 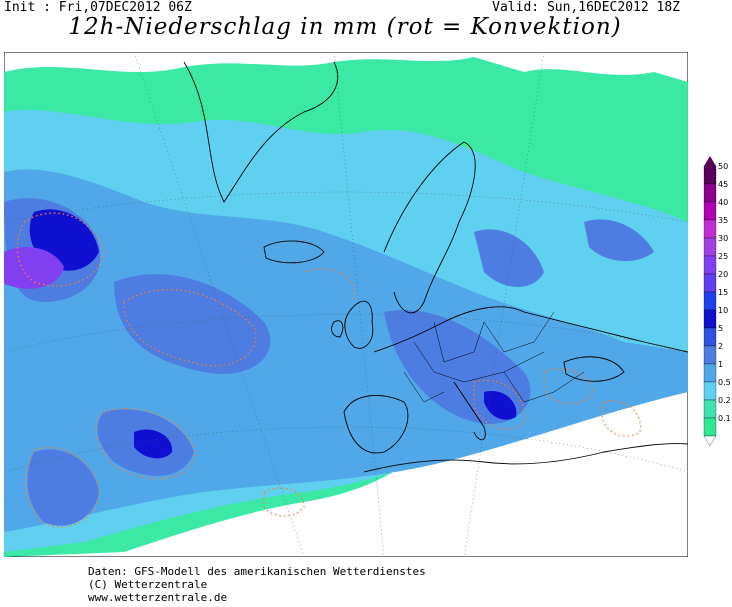 What do you see at coordinates (710, 161) in the screenshot?
I see `legend-top-tip` at bounding box center [710, 161].